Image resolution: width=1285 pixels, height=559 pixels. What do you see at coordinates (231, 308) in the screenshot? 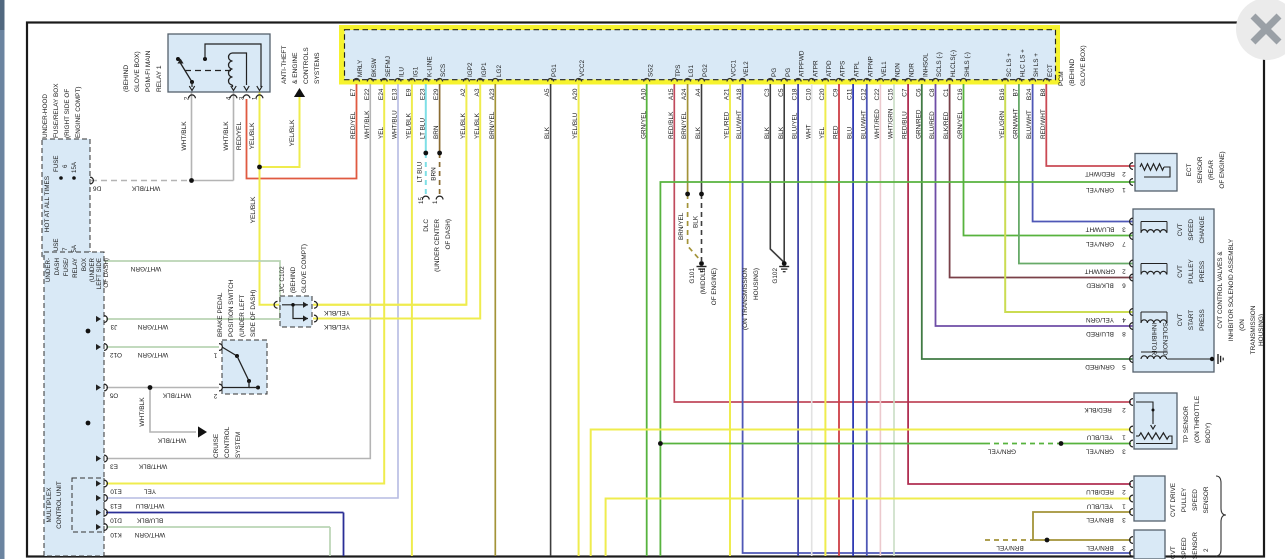
I see `svg-text: POSITION SWITCH` at bounding box center [231, 308].